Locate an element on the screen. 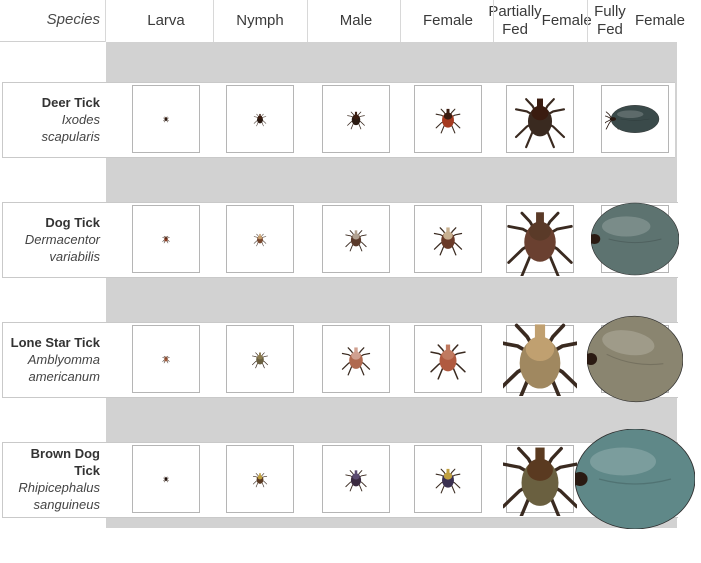 The width and height of the screenshot is (701, 563). column-header-line: Partially Fed is located at coordinates (515, 20).